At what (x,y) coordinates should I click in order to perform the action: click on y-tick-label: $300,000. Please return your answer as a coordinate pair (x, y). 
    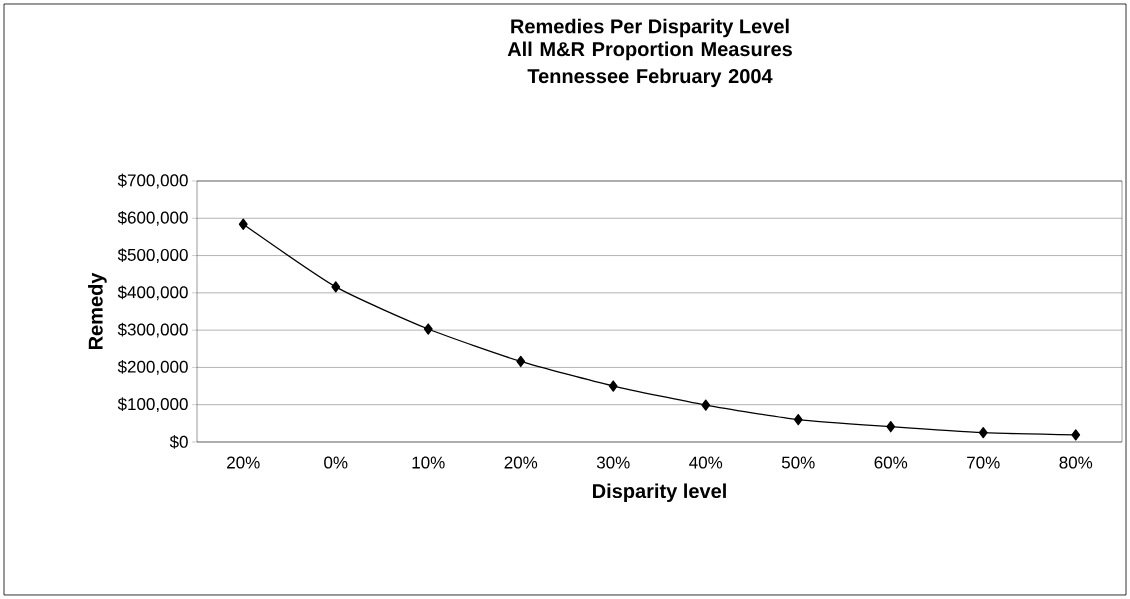
    Looking at the image, I should click on (152, 330).